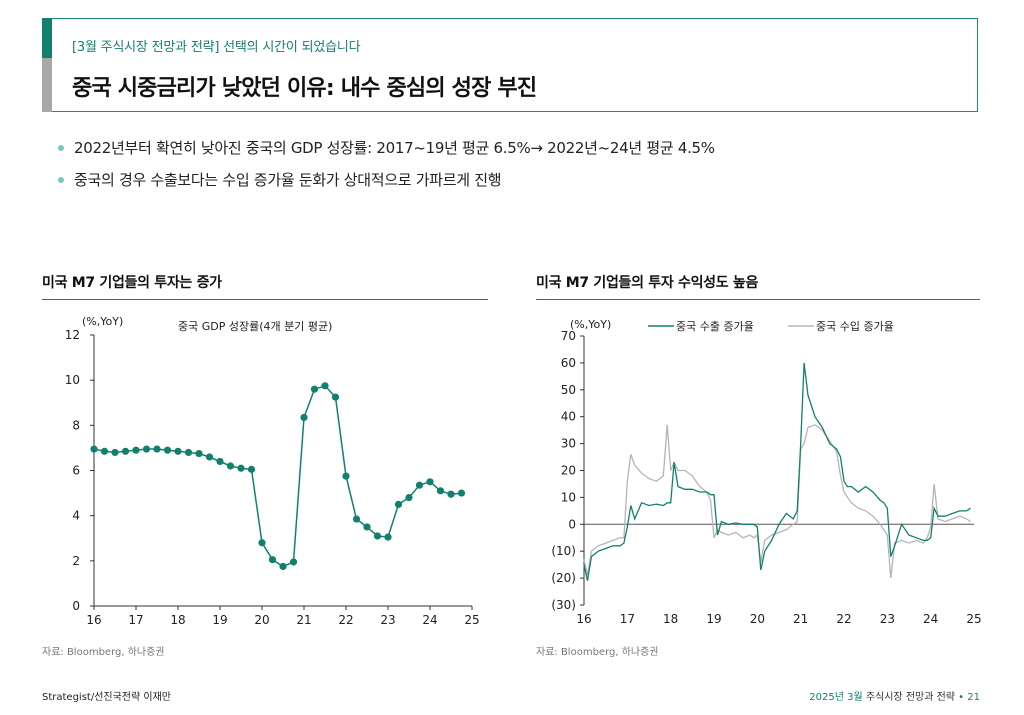  Describe the element at coordinates (386, 186) in the screenshot. I see `bullet-item: 중국의 경우 수출보다는 수입 증가율 둔화가 상대적으로 가파르게 진행` at that location.